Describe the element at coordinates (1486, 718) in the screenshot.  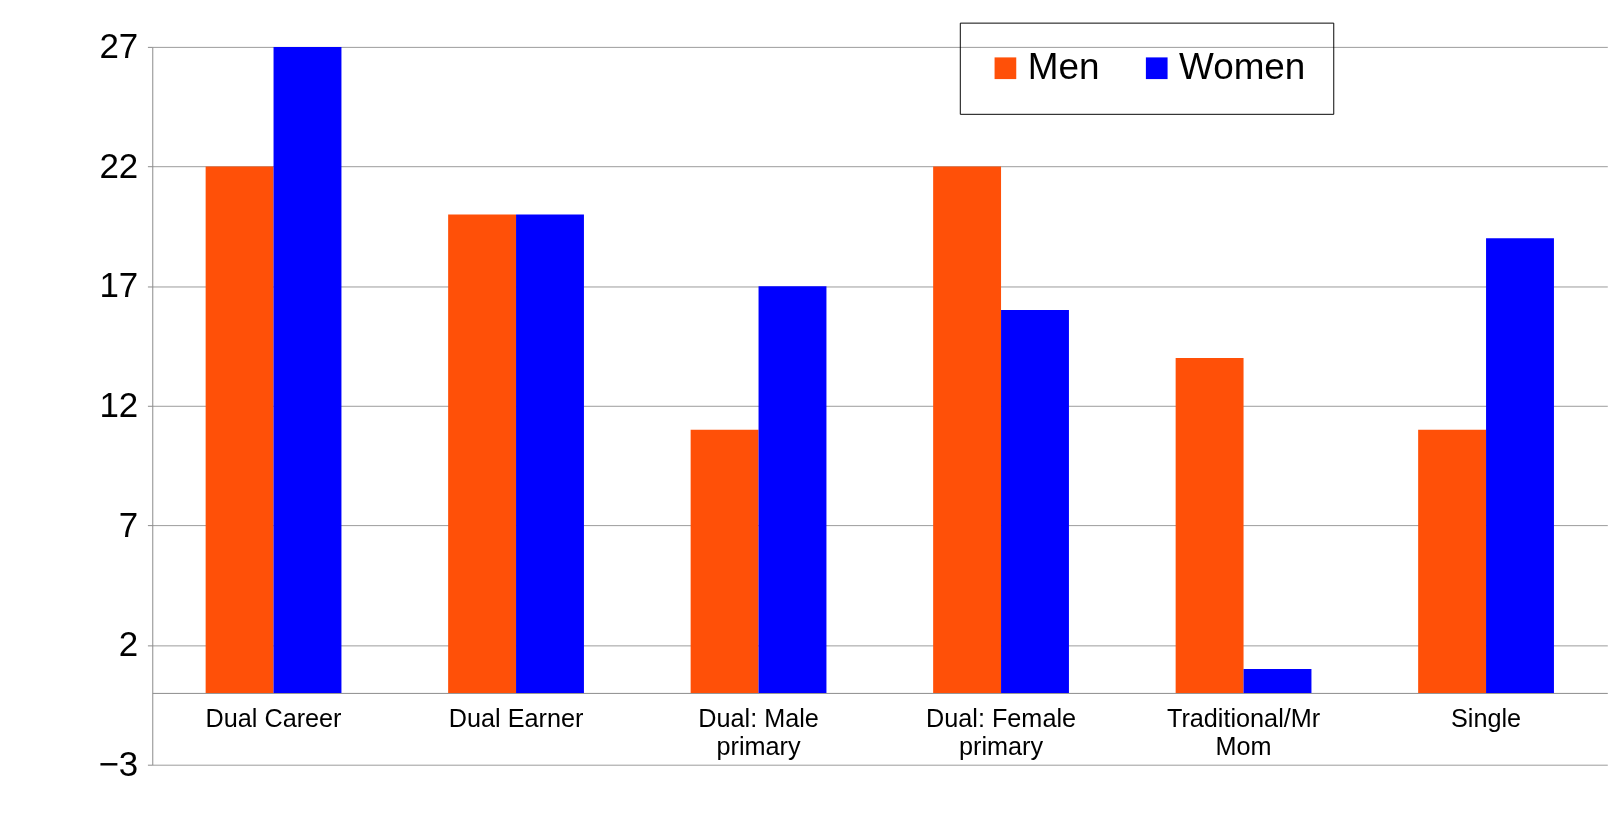
I see `x-tick-label: Single` at that location.